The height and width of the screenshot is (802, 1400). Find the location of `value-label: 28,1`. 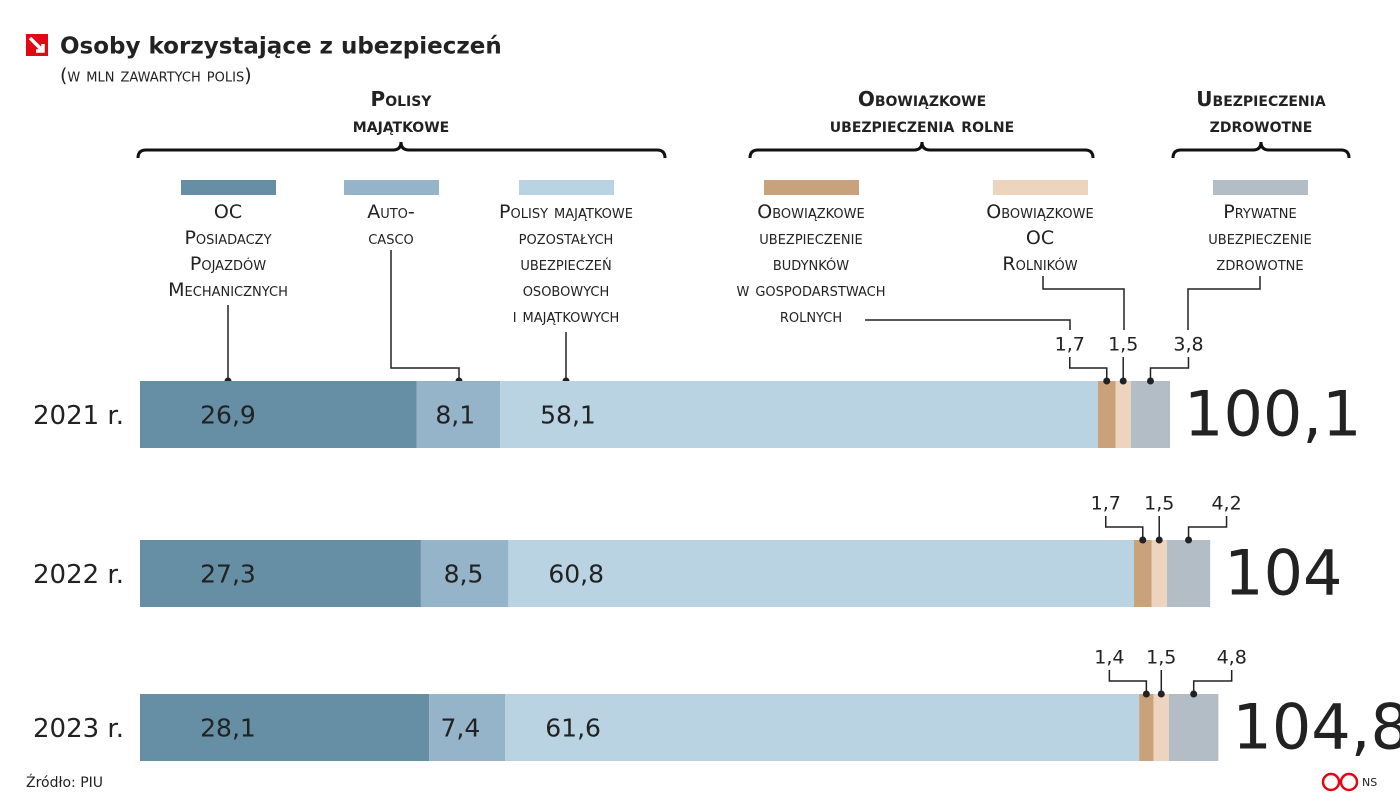

value-label: 28,1 is located at coordinates (228, 728).